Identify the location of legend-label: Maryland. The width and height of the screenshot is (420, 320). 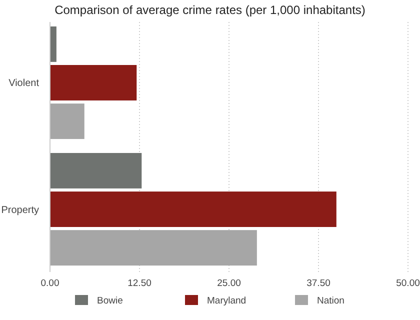
(226, 300).